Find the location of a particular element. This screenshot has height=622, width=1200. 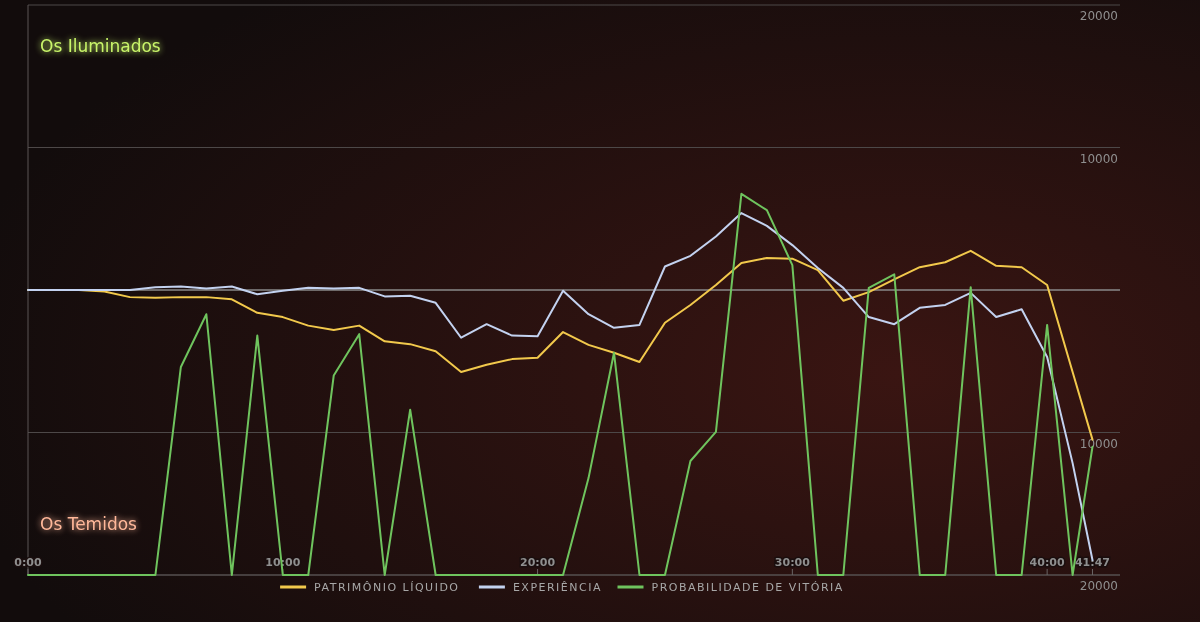

legend-label: PATRIMÔNIO LÍQUIDO is located at coordinates (387, 587).